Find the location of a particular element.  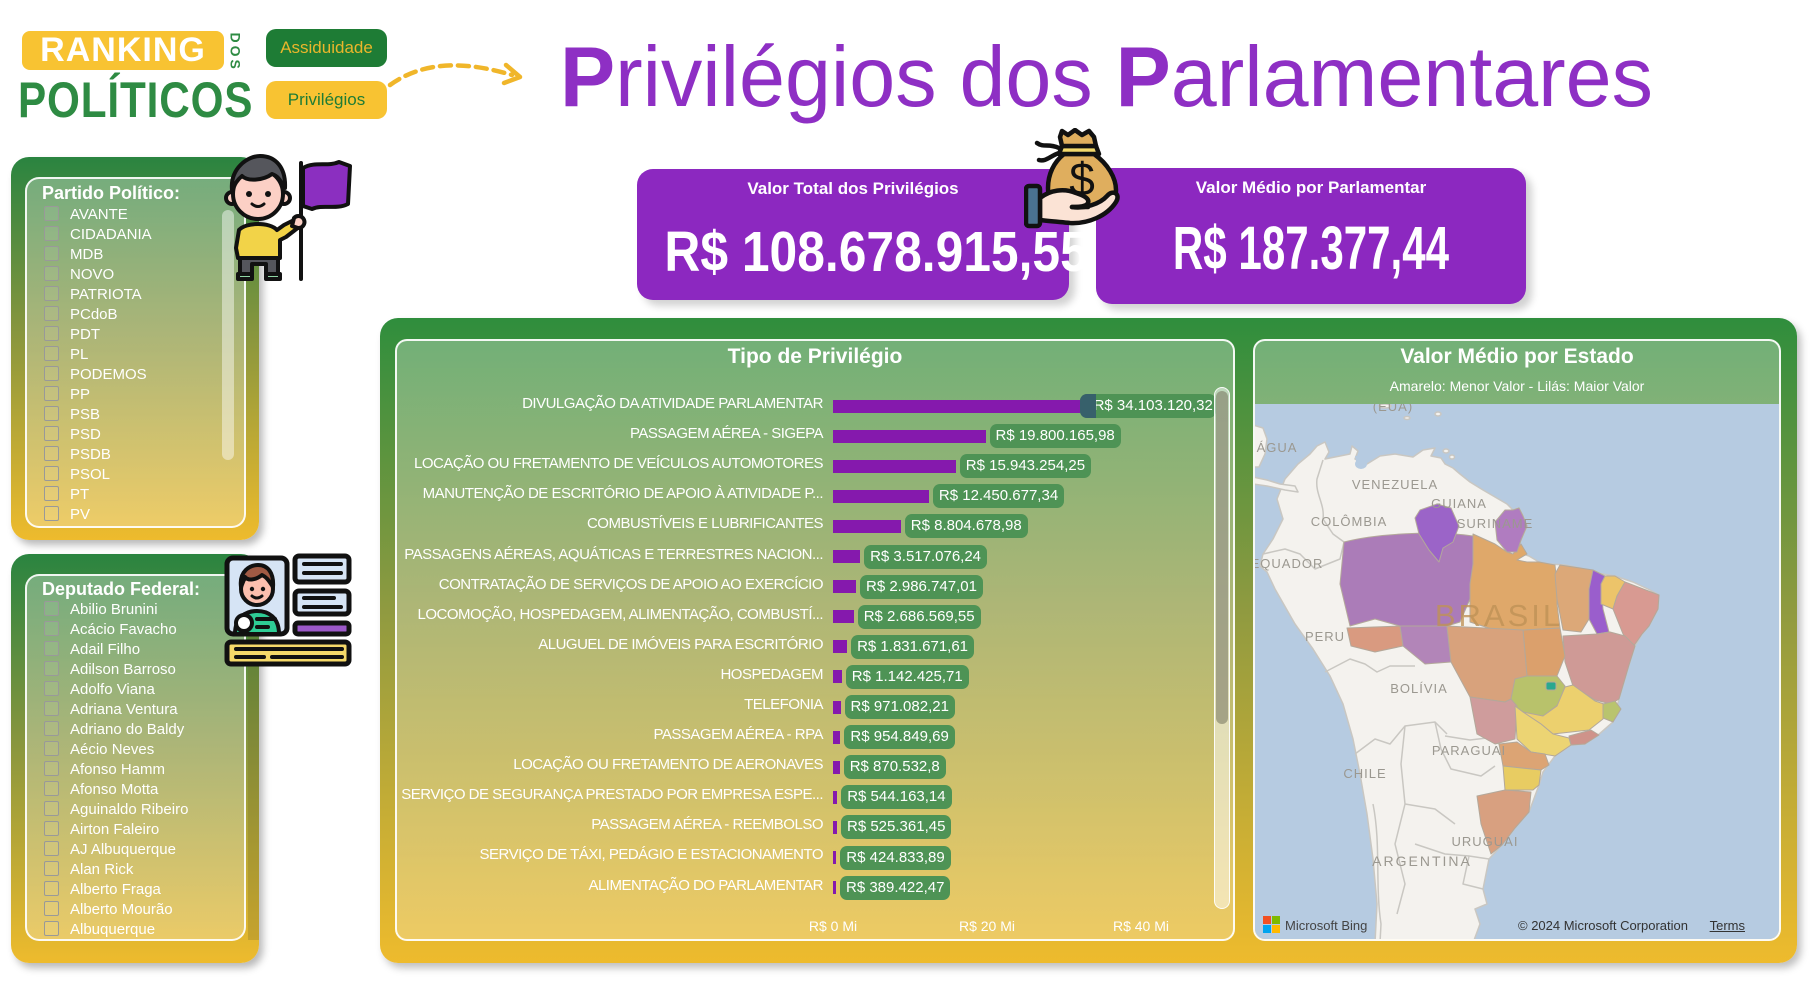

svg-text: (EUA) is located at coordinates (1393, 409).